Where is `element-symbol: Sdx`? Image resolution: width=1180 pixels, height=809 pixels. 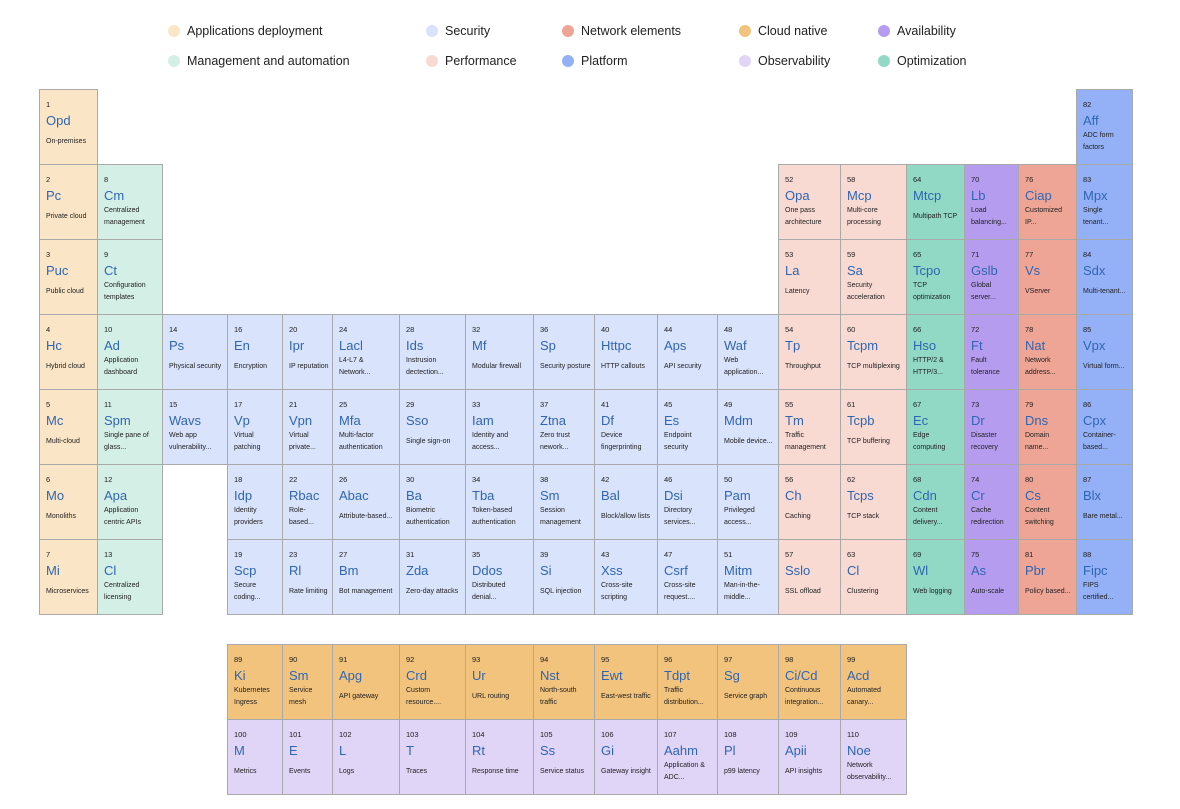
element-symbol: Sdx is located at coordinates (1094, 270).